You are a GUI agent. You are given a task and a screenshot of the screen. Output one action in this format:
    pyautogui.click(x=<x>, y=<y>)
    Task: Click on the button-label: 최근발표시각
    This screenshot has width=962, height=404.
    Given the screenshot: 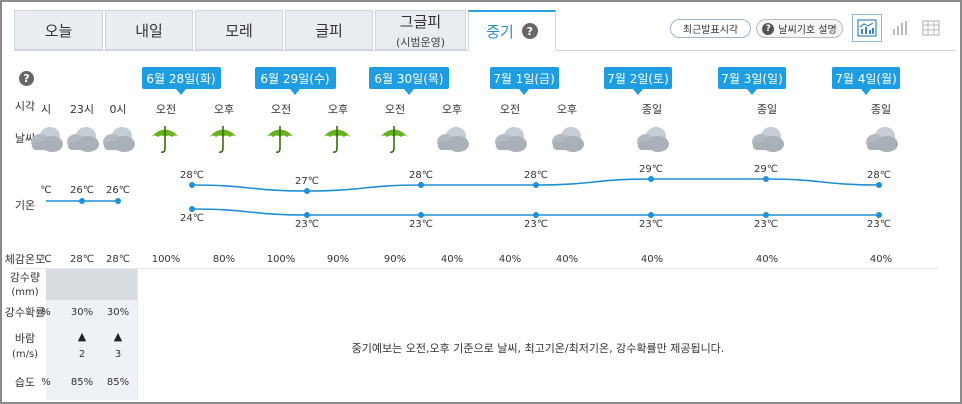 What is the action you would take?
    pyautogui.click(x=710, y=30)
    